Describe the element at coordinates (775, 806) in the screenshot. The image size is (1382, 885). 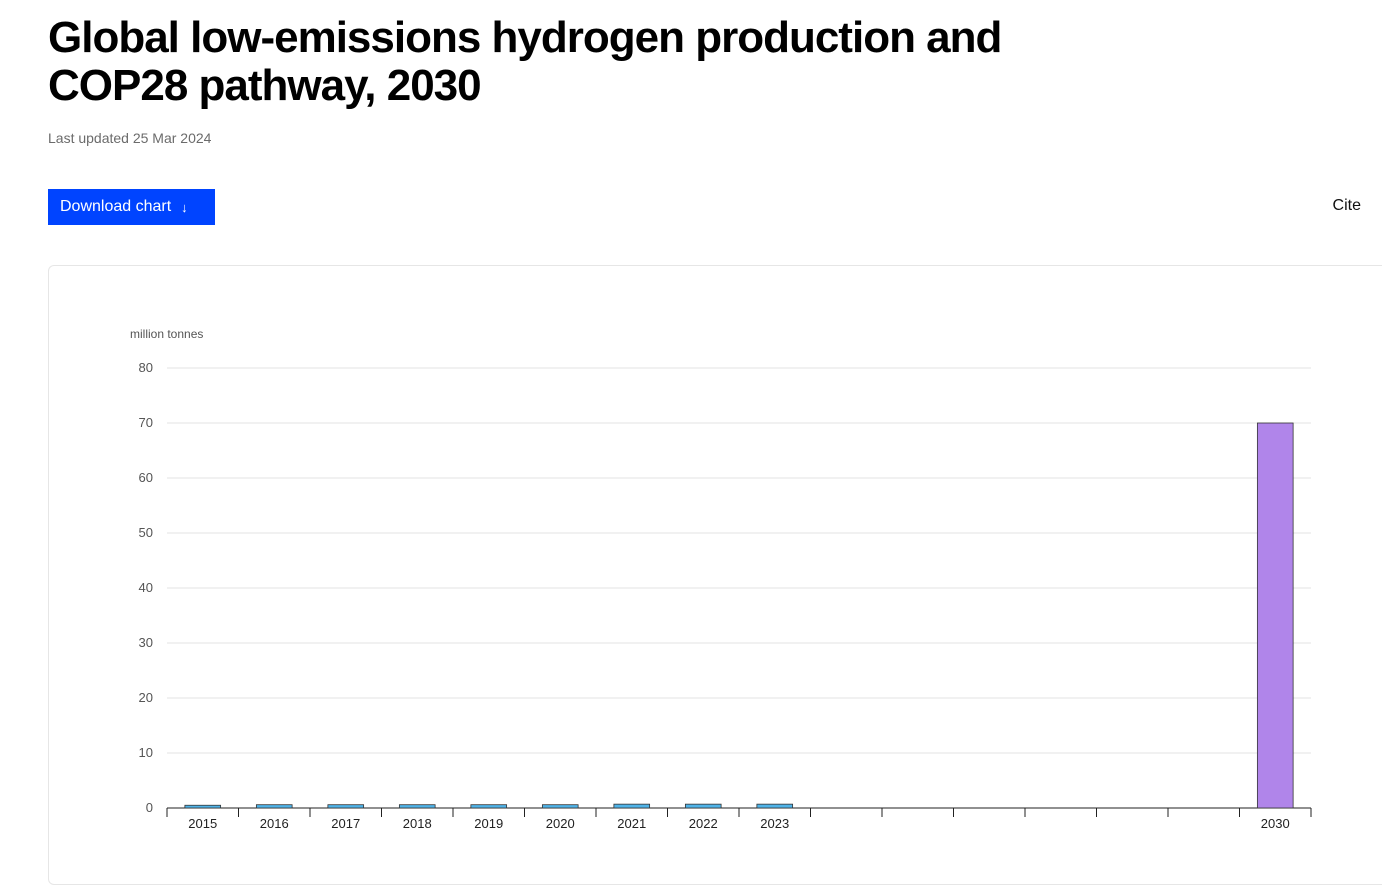
I see `bar-2023` at that location.